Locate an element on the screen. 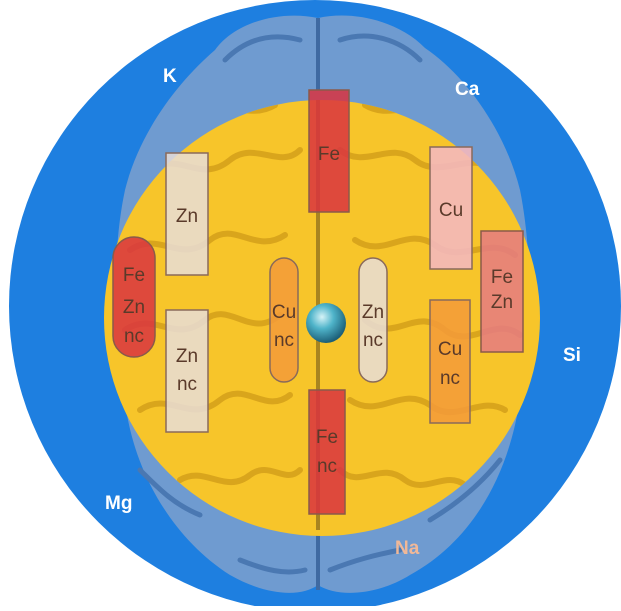  region-fe-nc-bottom-line2: nc is located at coordinates (327, 466).